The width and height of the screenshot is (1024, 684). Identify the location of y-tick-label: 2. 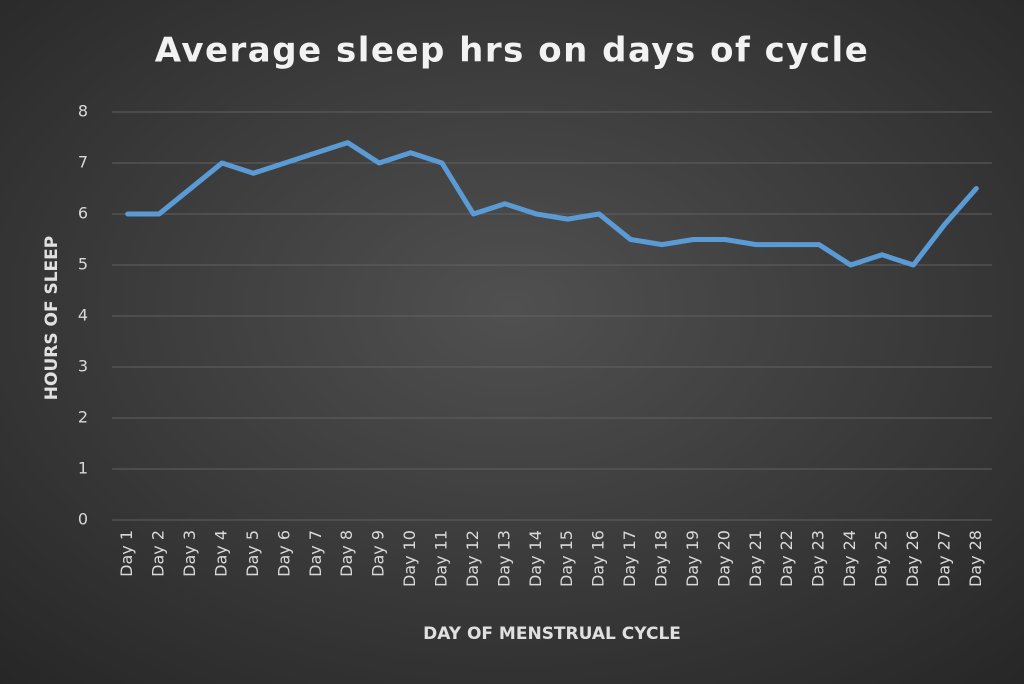
(83, 417).